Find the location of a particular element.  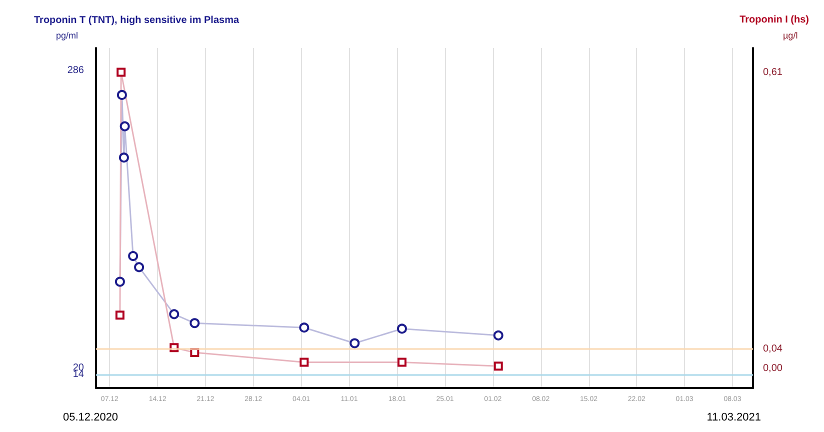

text: 05.12.2020 is located at coordinates (90, 418).